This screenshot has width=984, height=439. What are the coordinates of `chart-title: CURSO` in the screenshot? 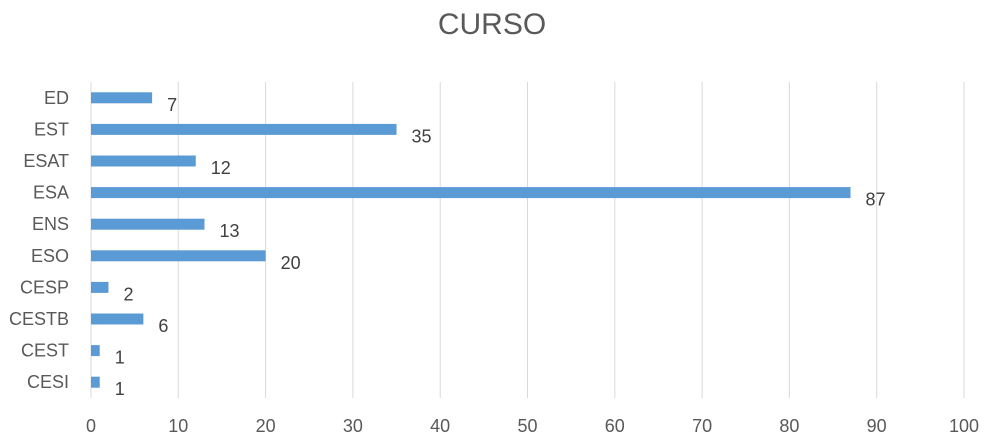 It's located at (492, 24).